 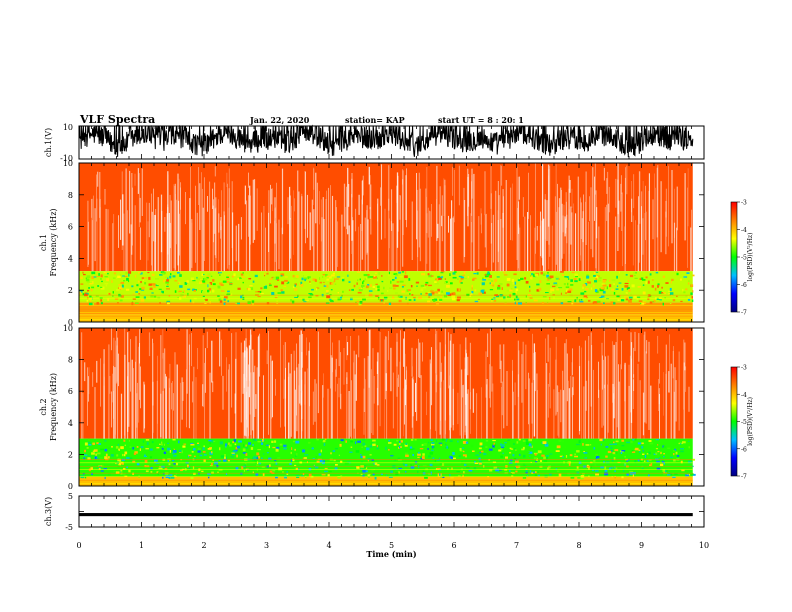 I want to click on channel-label: ch.2, so click(x=43, y=406).